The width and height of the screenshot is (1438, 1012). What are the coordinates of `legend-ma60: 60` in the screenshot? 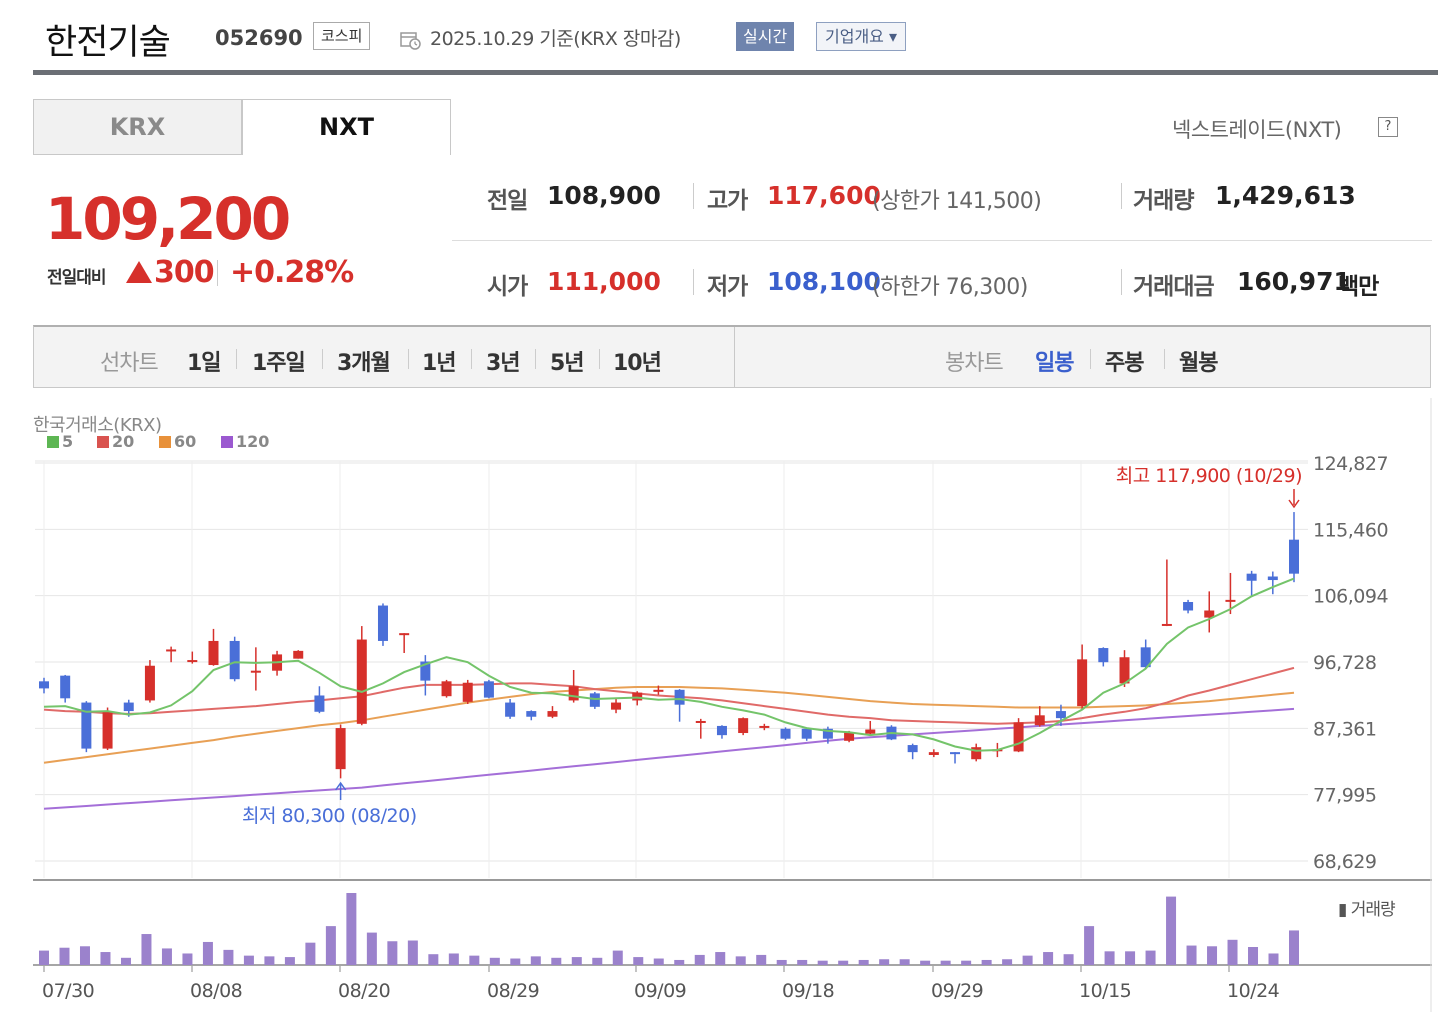 It's located at (177, 441).